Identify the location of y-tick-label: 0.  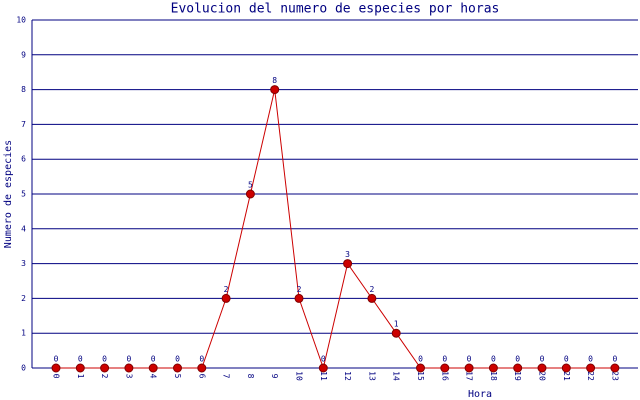
(23, 368).